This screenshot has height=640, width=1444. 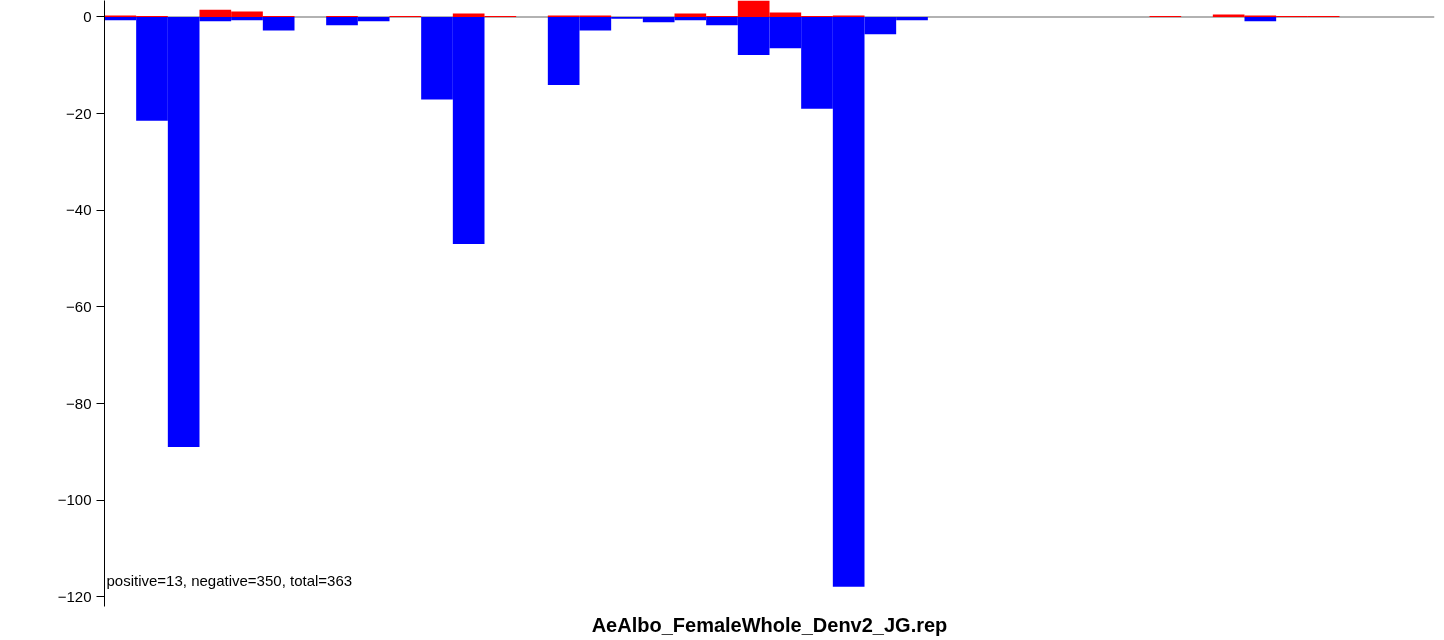 What do you see at coordinates (79, 210) in the screenshot?
I see `y-tick-label: −40` at bounding box center [79, 210].